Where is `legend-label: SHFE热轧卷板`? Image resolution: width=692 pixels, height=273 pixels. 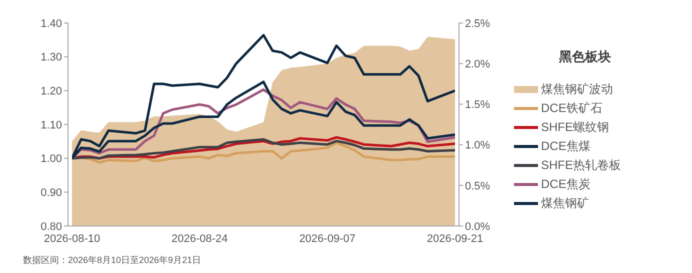
legend-label: SHFE热轧卷板 is located at coordinates (581, 165).